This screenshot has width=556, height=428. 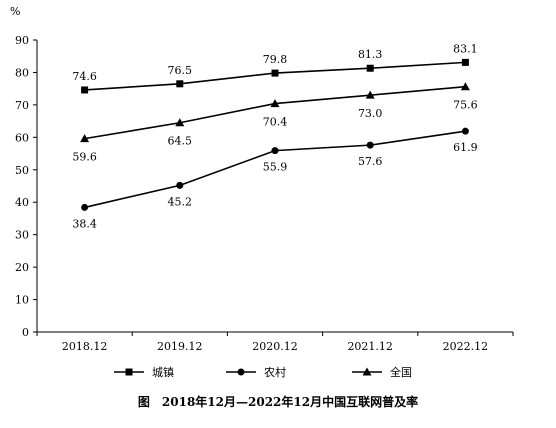 I want to click on series-square: 74.6 76.5 79.8 81.3 83.1, so click(x=275, y=68).